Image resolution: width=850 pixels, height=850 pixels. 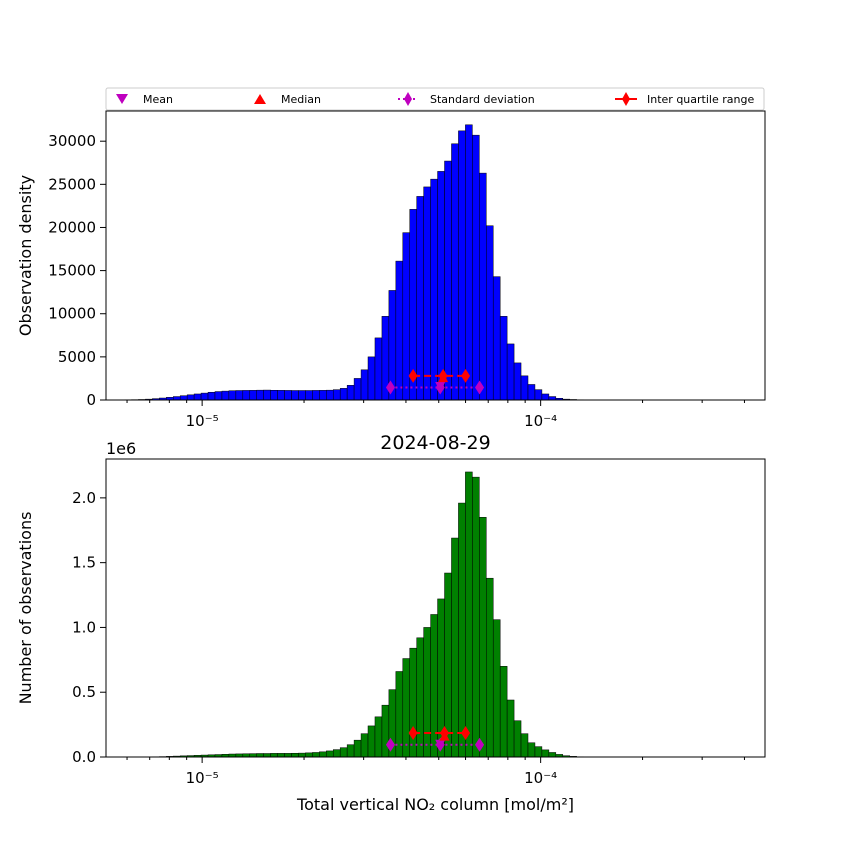 What do you see at coordinates (84, 692) in the screenshot?
I see `bottom-y-tick-label-1: 0.5` at bounding box center [84, 692].